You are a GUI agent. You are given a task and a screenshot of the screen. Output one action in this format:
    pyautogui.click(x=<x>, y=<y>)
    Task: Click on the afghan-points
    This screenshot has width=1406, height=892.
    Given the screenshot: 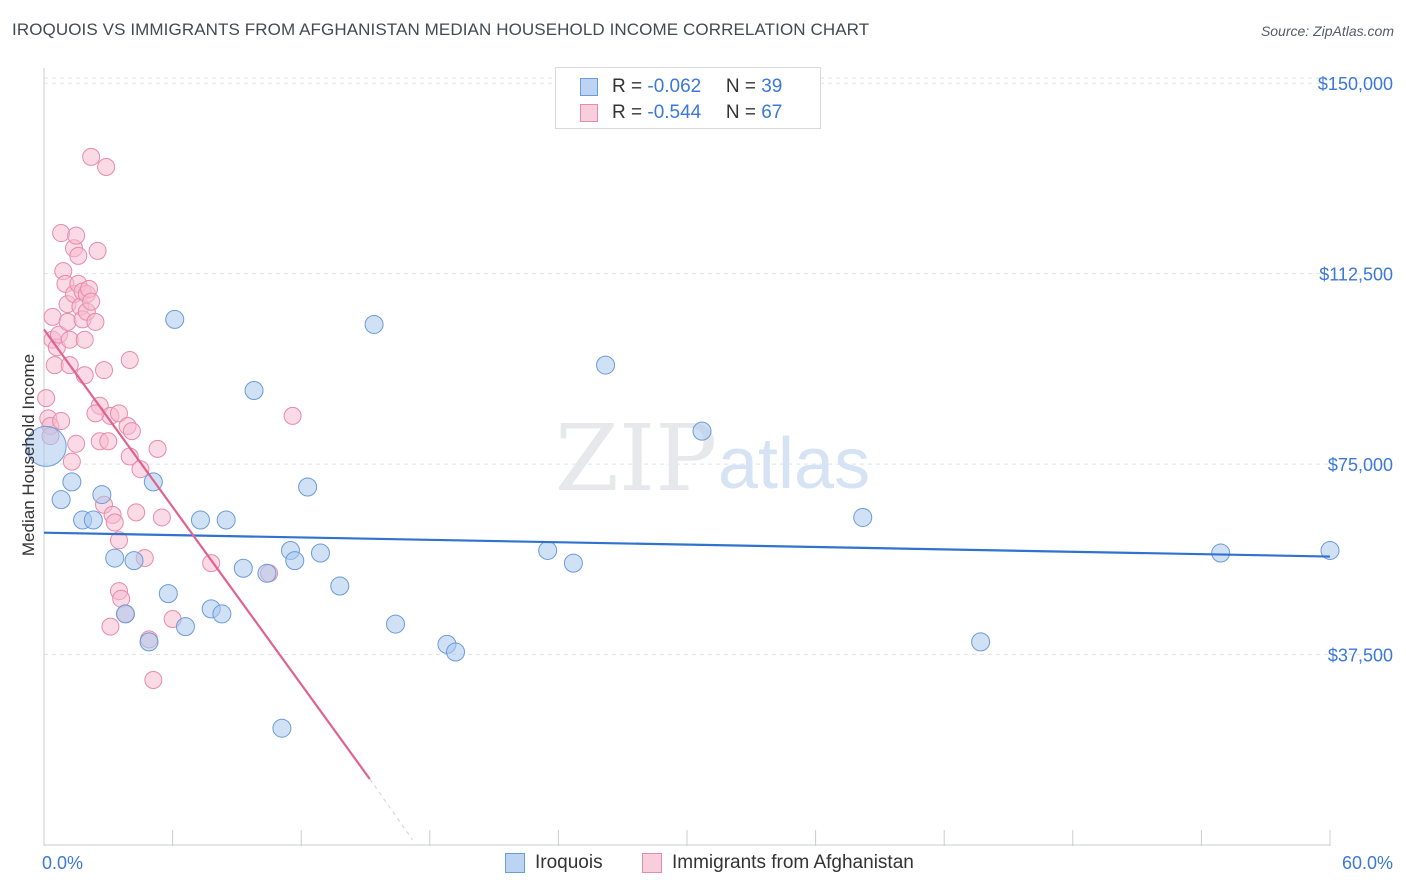 What is the action you would take?
    pyautogui.click(x=169, y=418)
    